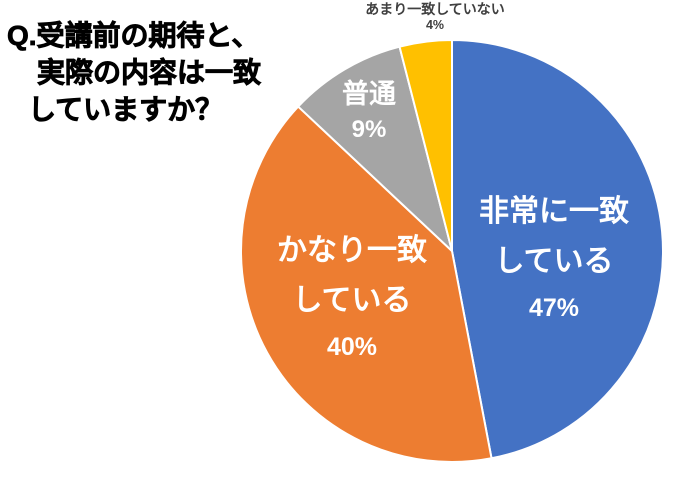 The image size is (680, 480). Describe the element at coordinates (375, 148) in the screenshot. I see `pie-slice-neutral` at that location.